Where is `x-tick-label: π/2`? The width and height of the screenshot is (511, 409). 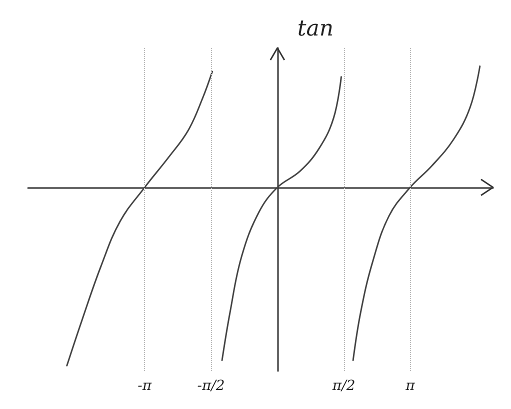
x-tick-label: π/2 is located at coordinates (343, 386).